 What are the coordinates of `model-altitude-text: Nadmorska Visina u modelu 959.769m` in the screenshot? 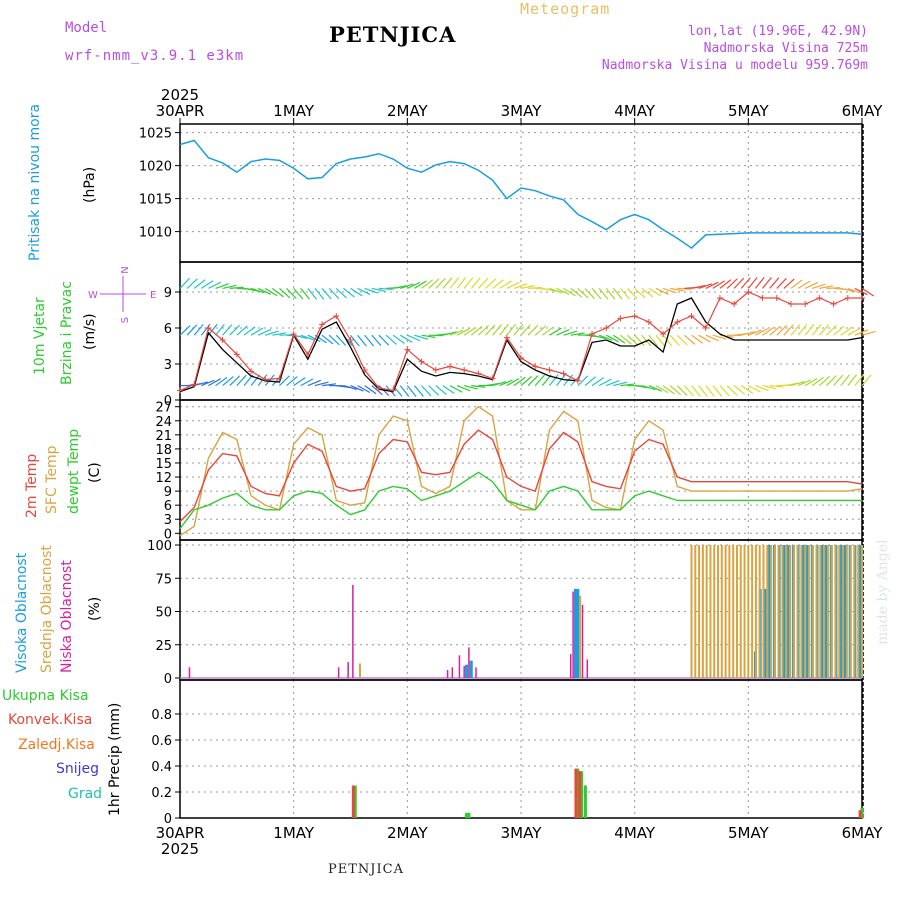 It's located at (734, 65).